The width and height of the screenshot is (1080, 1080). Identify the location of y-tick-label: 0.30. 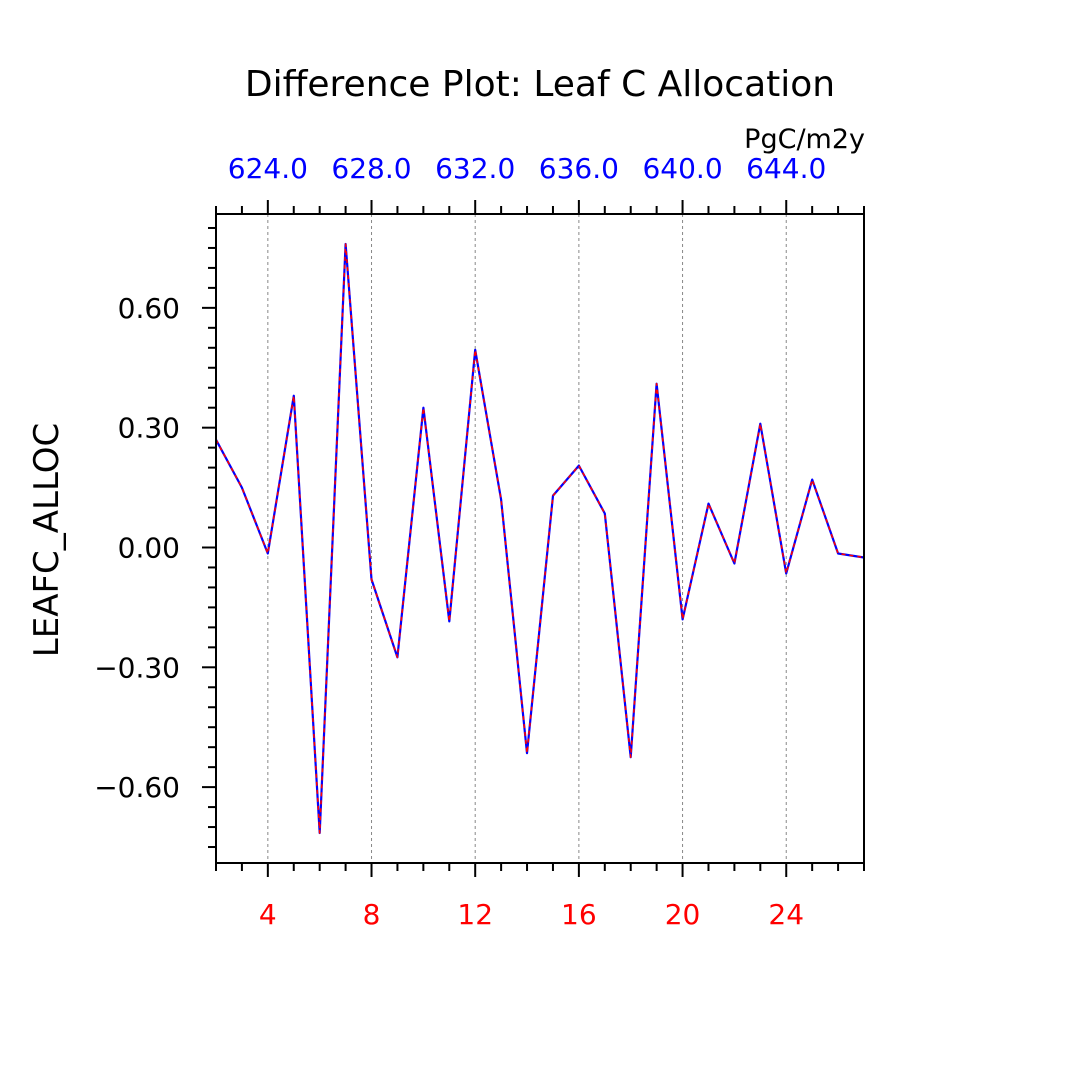
(149, 428).